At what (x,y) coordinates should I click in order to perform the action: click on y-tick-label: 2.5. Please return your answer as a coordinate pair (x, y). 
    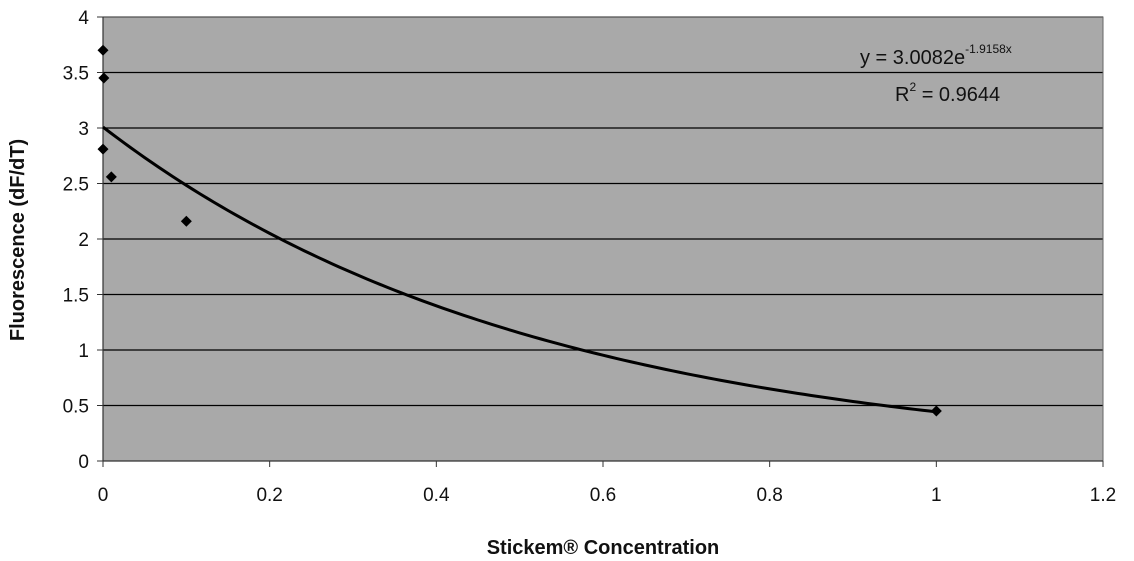
    Looking at the image, I should click on (76, 185).